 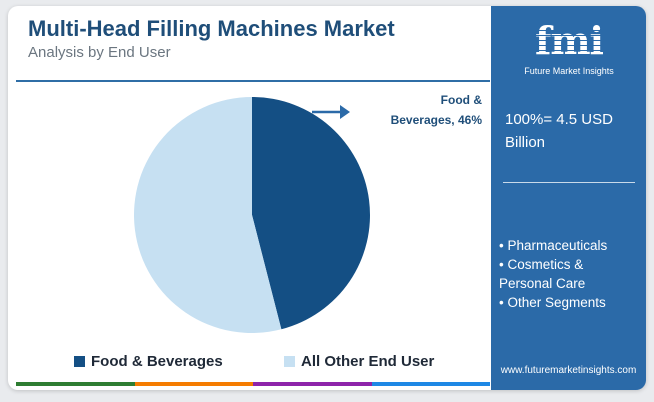 What do you see at coordinates (542, 283) in the screenshot?
I see `segment-item: Personal Care` at bounding box center [542, 283].